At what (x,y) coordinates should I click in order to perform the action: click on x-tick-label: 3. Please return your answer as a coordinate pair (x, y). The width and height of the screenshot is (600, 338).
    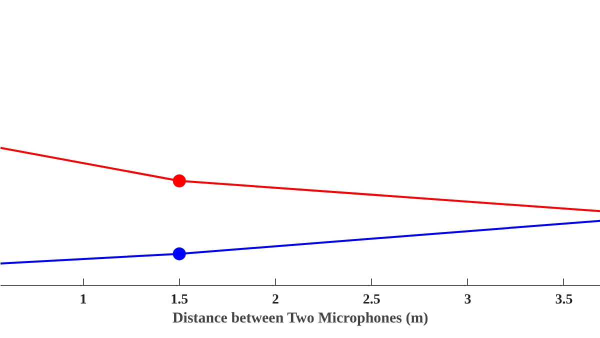
    Looking at the image, I should click on (468, 300).